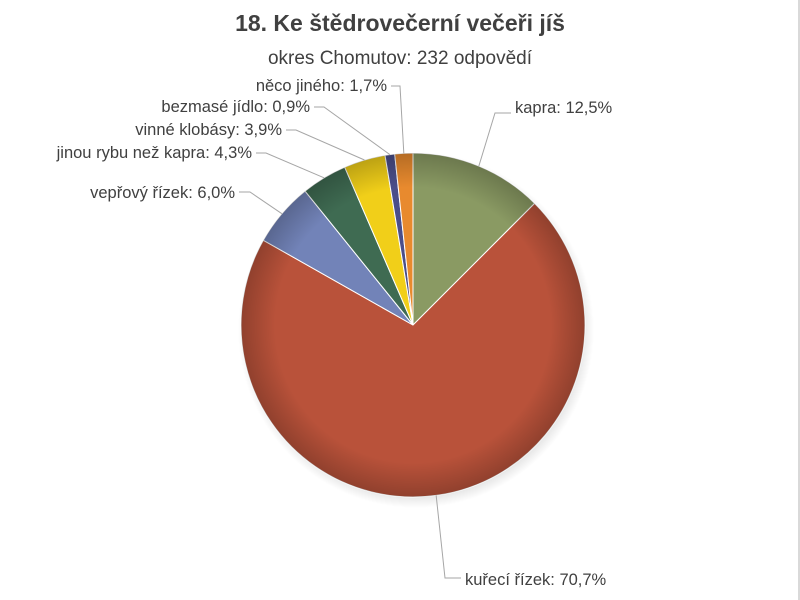 The image size is (800, 600). I want to click on chart-subtitle: okres Chomutov: 232 odpovědí, so click(400, 58).